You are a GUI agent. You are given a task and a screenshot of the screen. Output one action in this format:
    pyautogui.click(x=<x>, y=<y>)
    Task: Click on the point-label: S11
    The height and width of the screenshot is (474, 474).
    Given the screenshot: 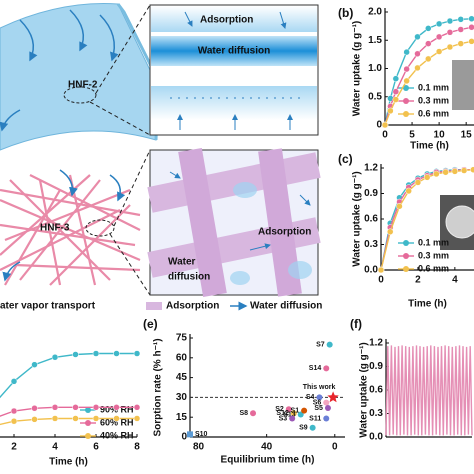 What is the action you would take?
    pyautogui.click(x=315, y=418)
    